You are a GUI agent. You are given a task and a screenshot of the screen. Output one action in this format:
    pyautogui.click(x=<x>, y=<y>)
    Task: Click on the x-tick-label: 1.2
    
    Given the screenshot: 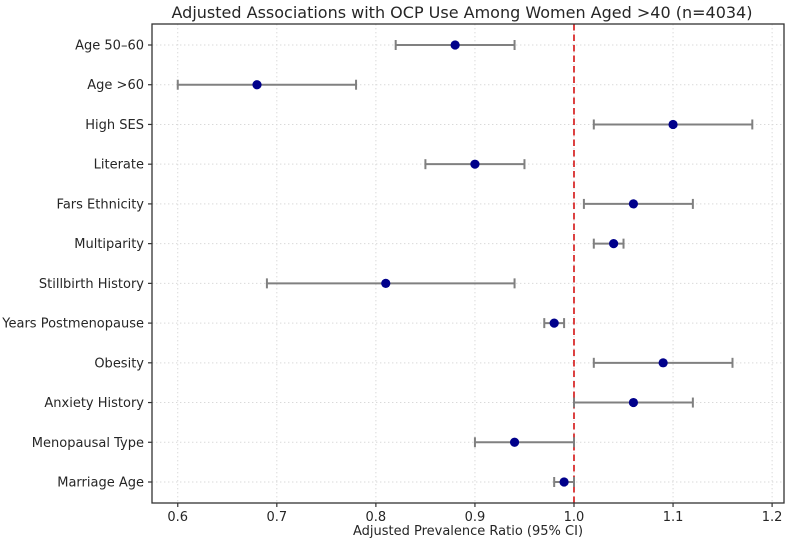 What is the action you would take?
    pyautogui.click(x=772, y=517)
    